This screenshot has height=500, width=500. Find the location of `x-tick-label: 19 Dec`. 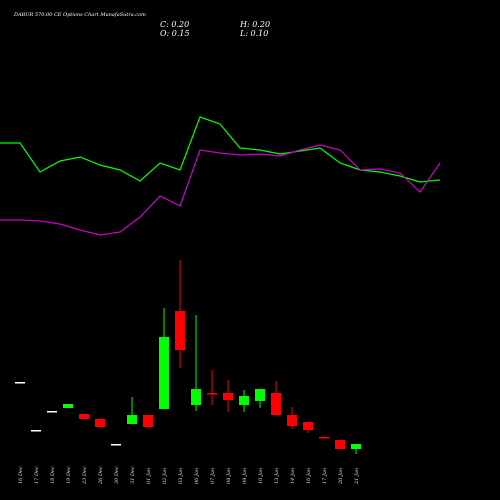

x-tick-label: 19 Dec is located at coordinates (69, 475).